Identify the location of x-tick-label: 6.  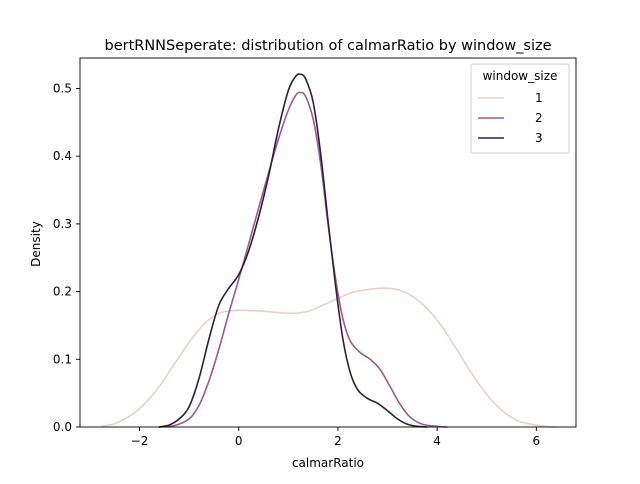
(536, 441).